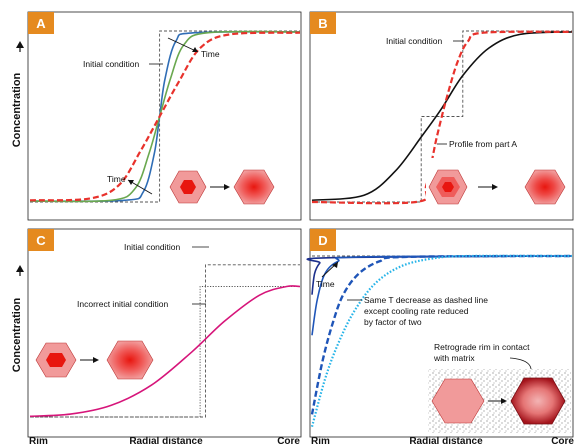 The image size is (574, 447). I want to click on panel-a-time-top-arrow, so click(183, 45).